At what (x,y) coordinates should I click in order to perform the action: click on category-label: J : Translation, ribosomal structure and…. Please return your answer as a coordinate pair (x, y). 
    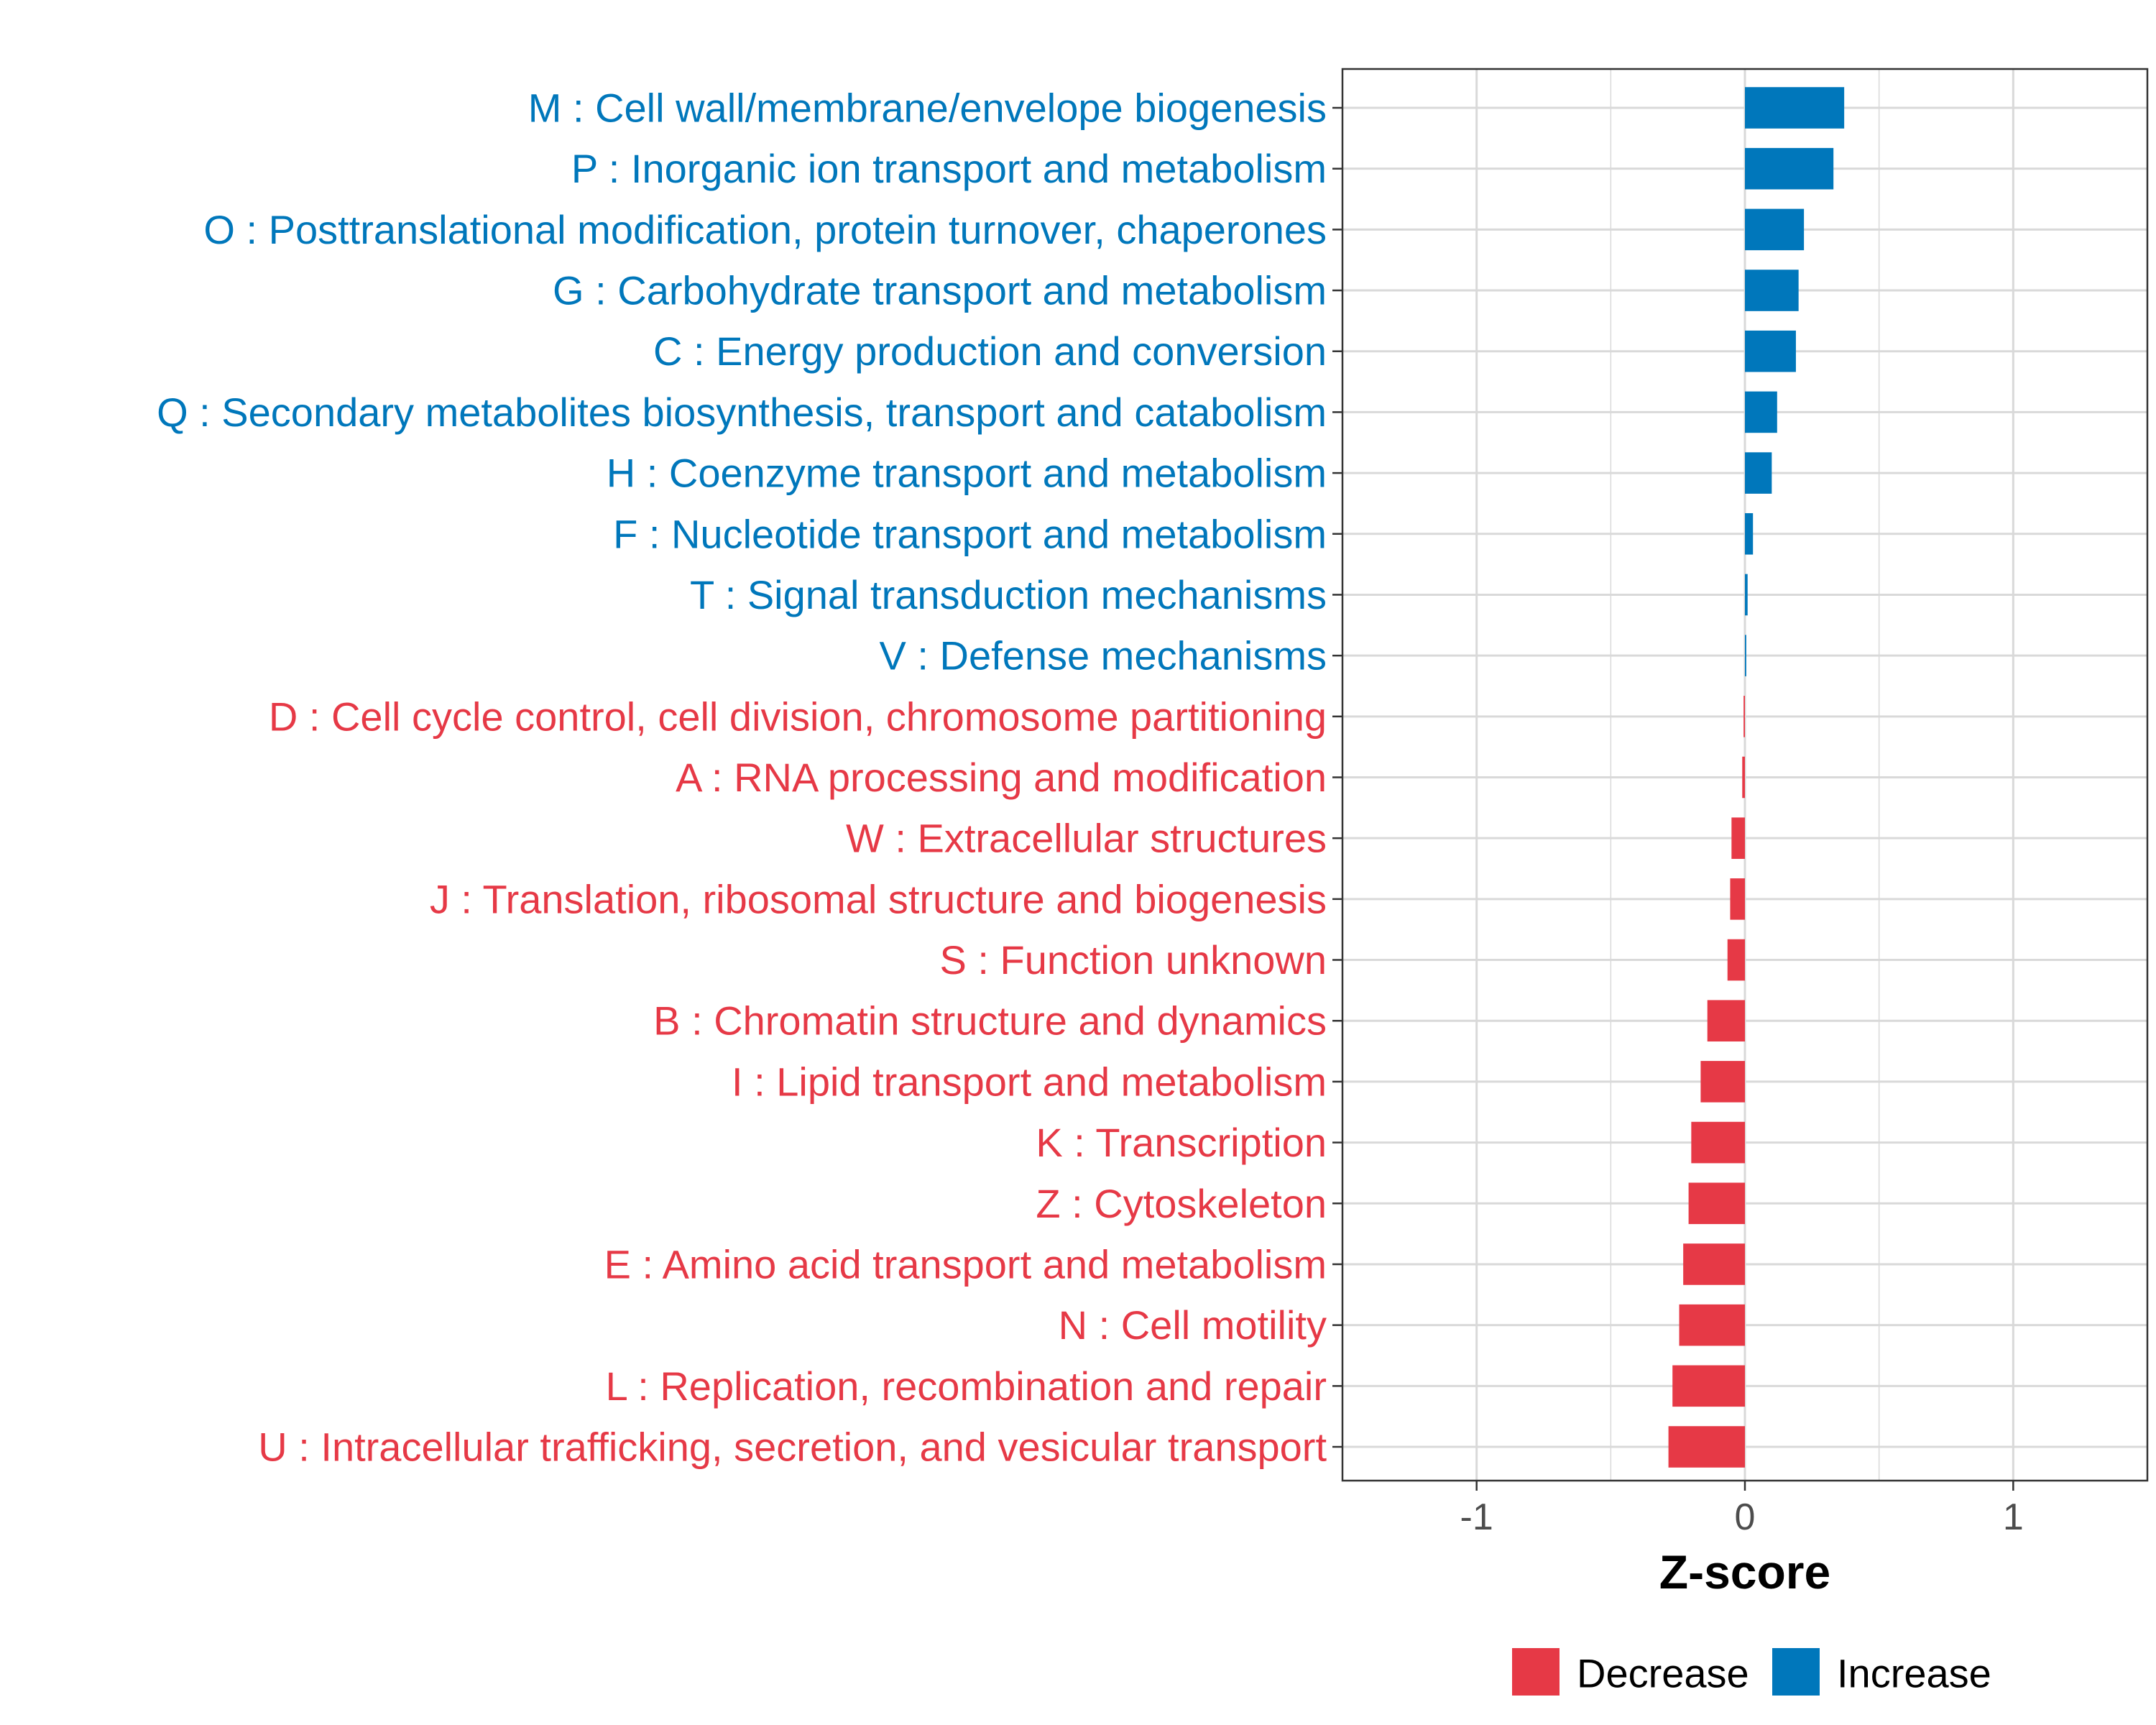
    Looking at the image, I should click on (878, 898).